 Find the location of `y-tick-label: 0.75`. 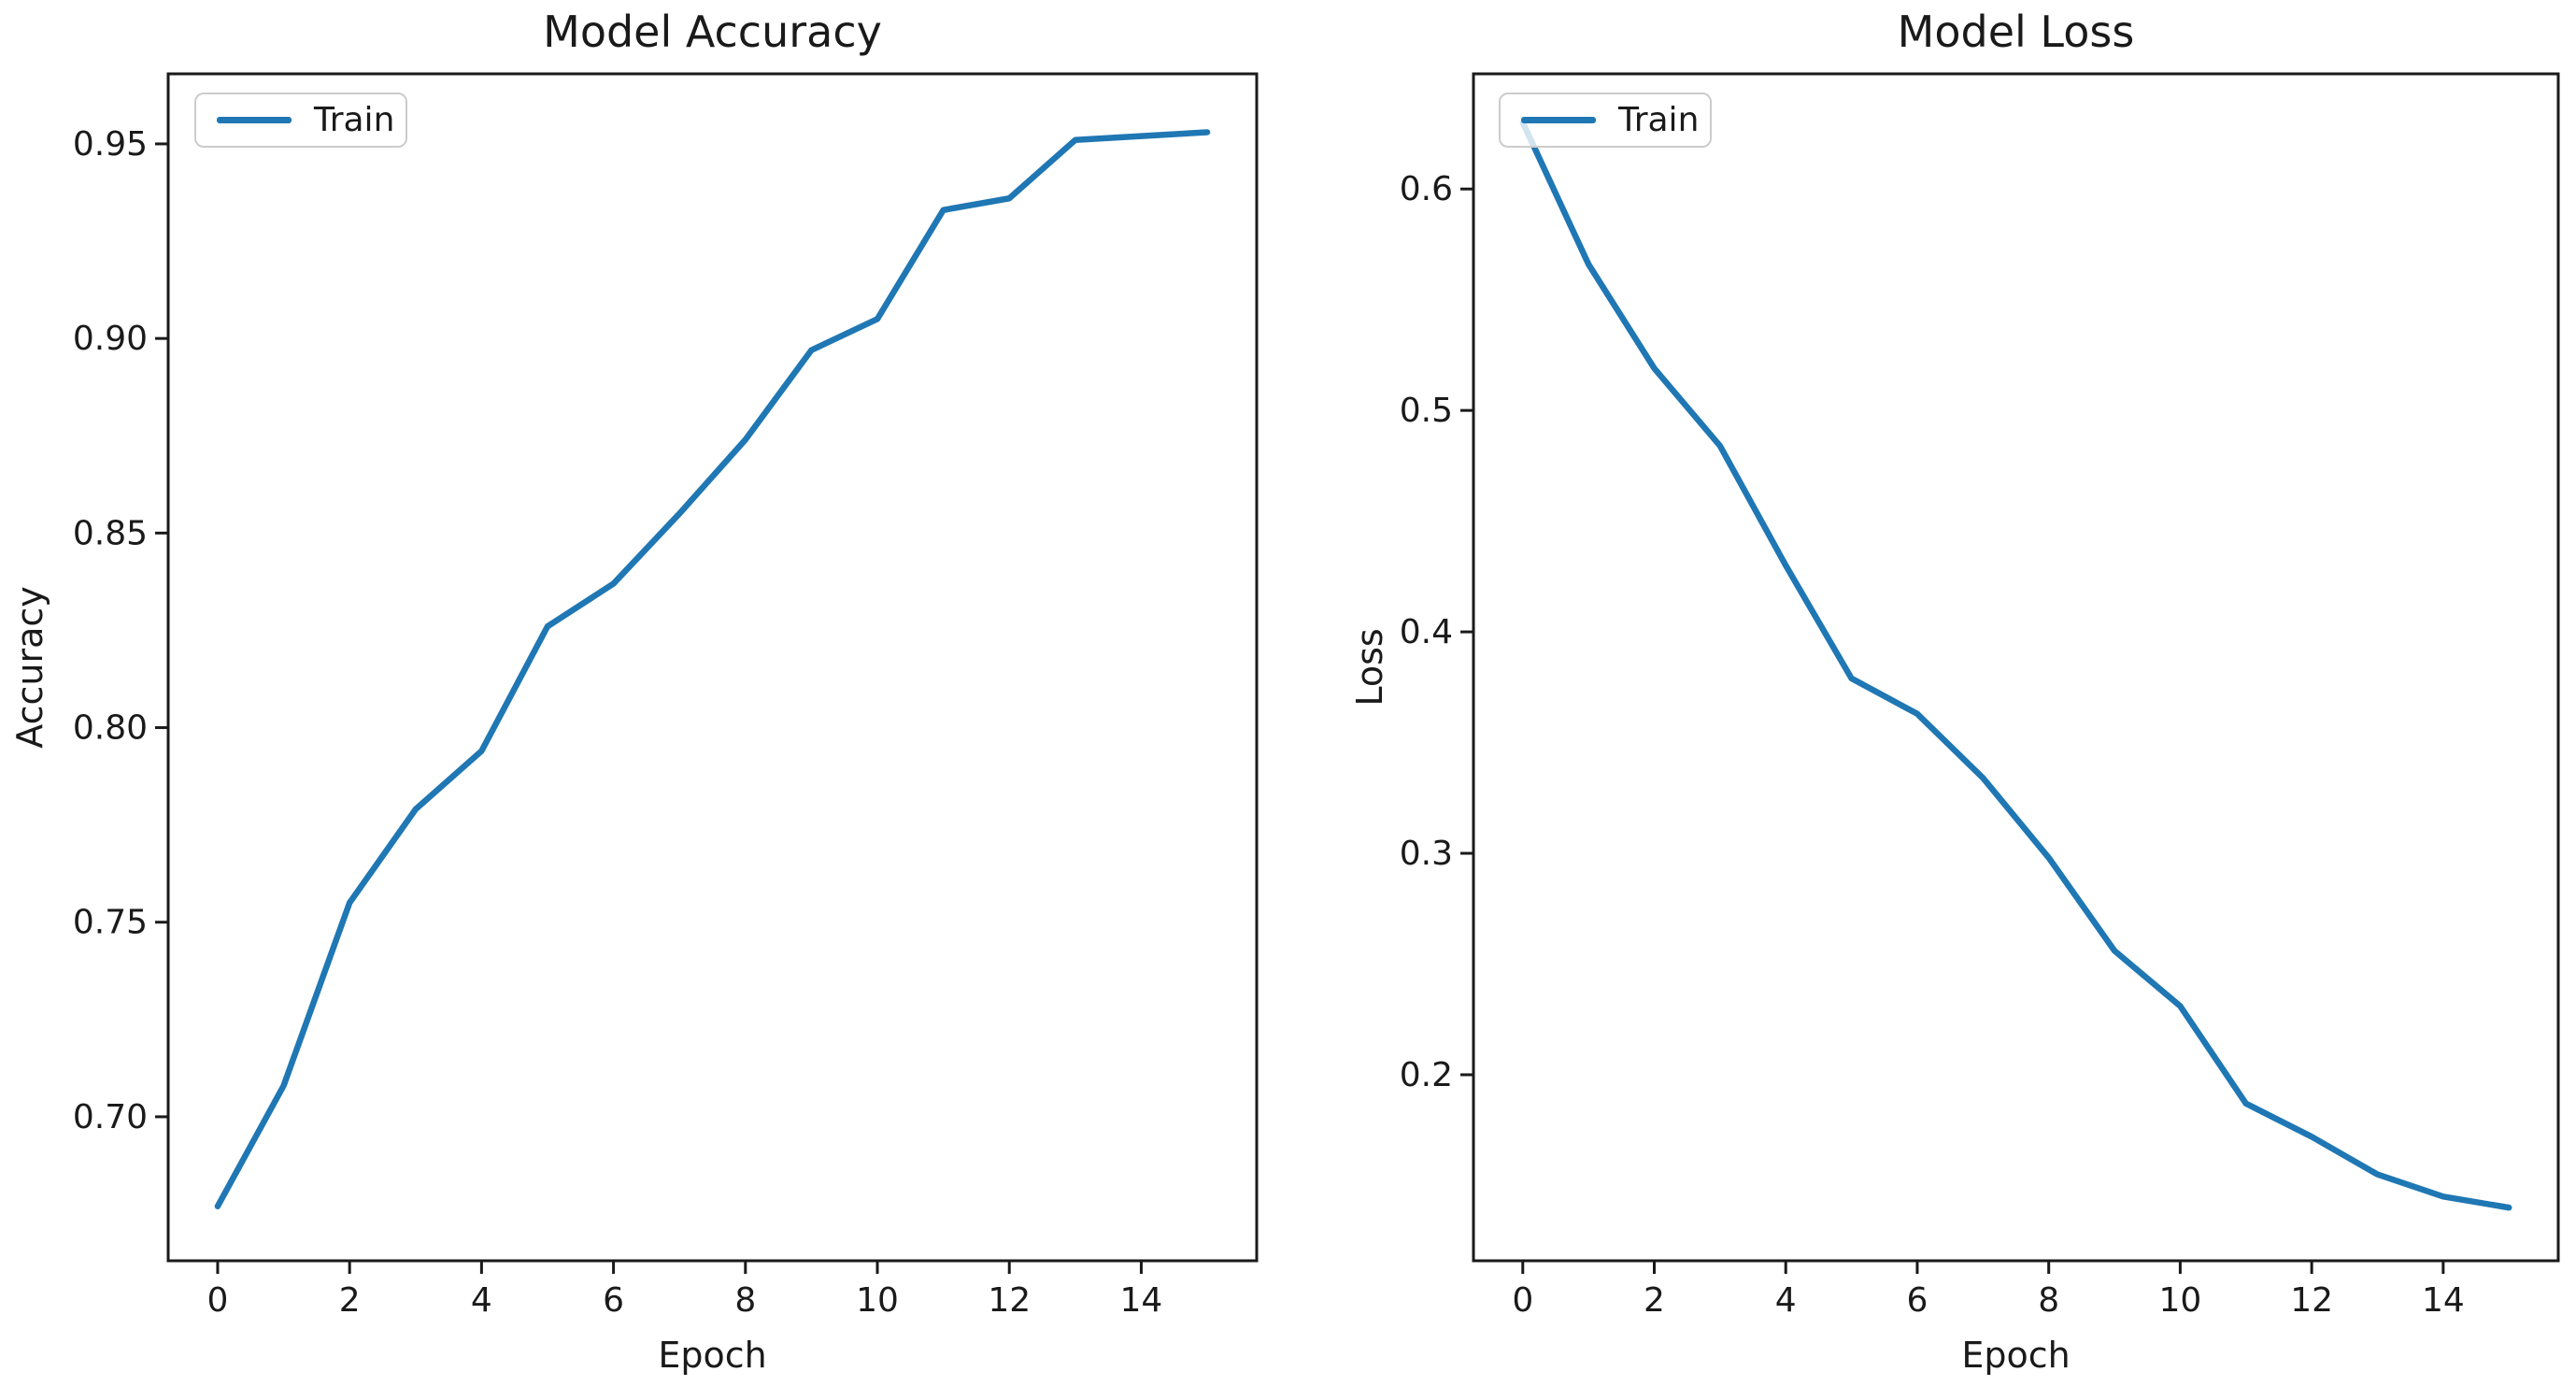

y-tick-label: 0.75 is located at coordinates (111, 923).